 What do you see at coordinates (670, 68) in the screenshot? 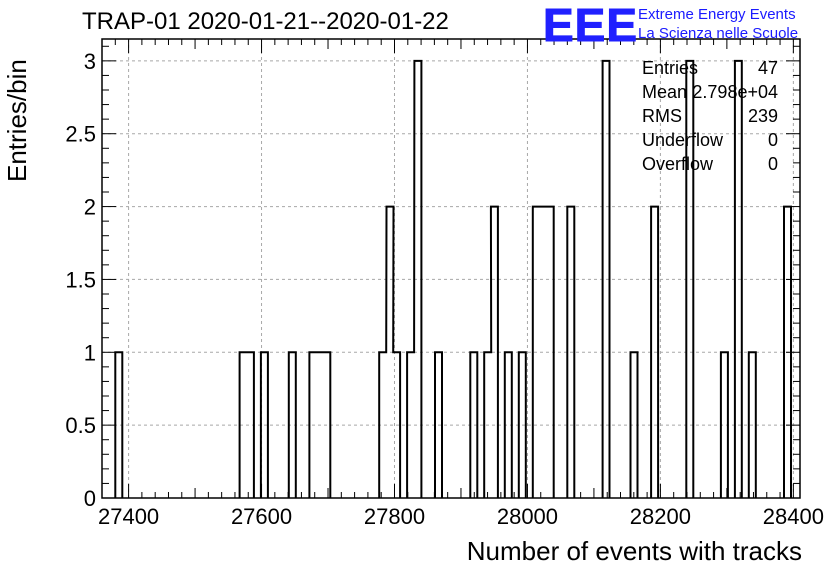
I see `stat-name: Entries` at bounding box center [670, 68].